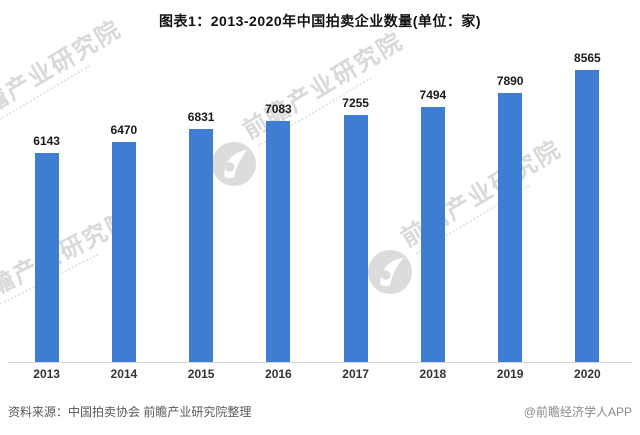  I want to click on bar-value-label: 7255, so click(355, 103).